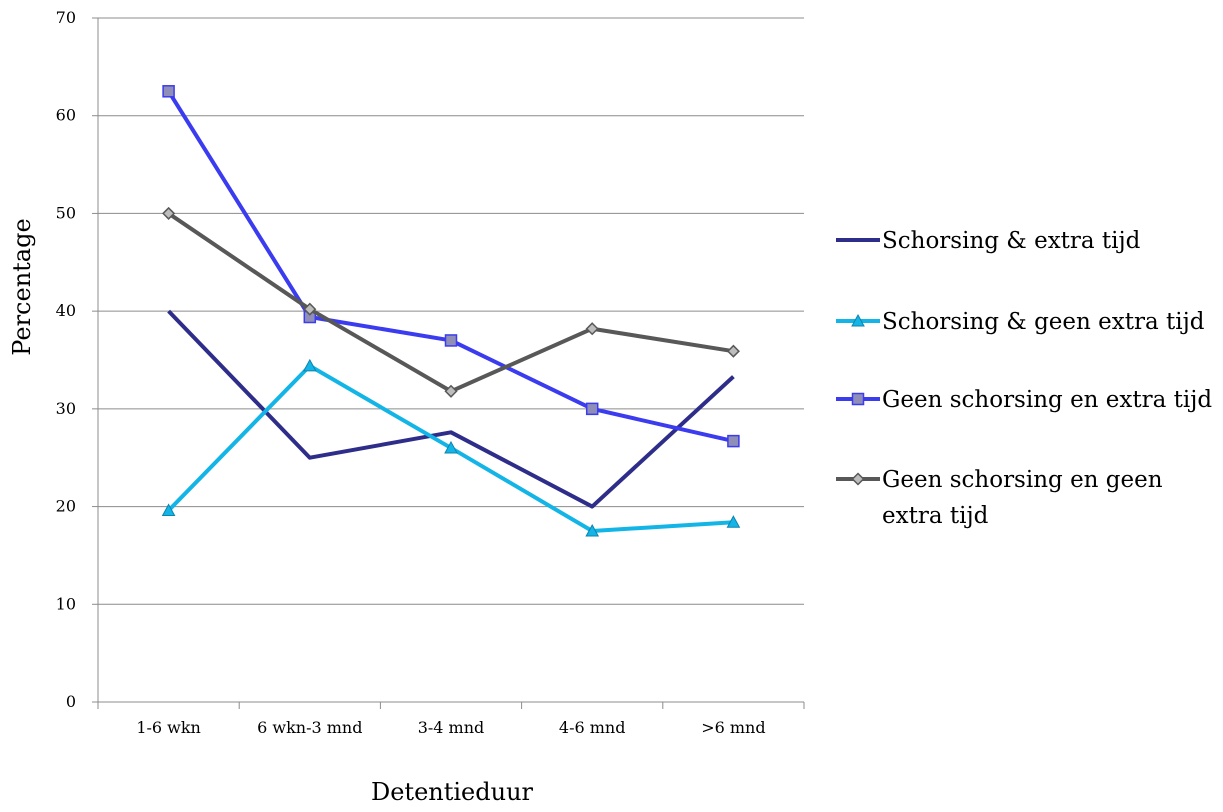 This screenshot has width=1223, height=812. I want to click on legend-item-2: Geen schorsing en extra tijd, so click(1024, 400).